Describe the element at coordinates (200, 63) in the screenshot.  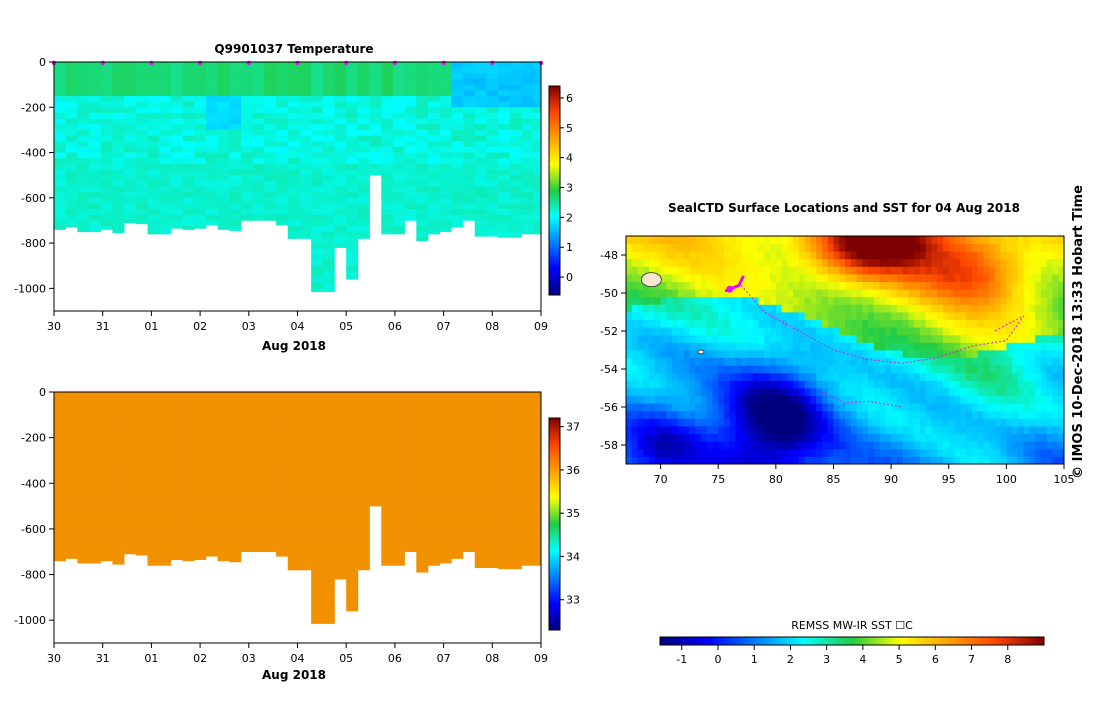
I see `surface-marker` at that location.